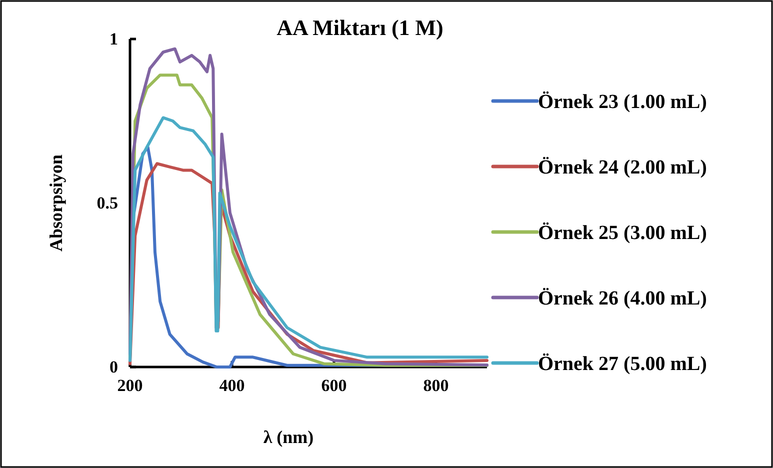  What do you see at coordinates (622, 102) in the screenshot?
I see `legend-label: Örnek 23 (1.00 mL)` at bounding box center [622, 102].